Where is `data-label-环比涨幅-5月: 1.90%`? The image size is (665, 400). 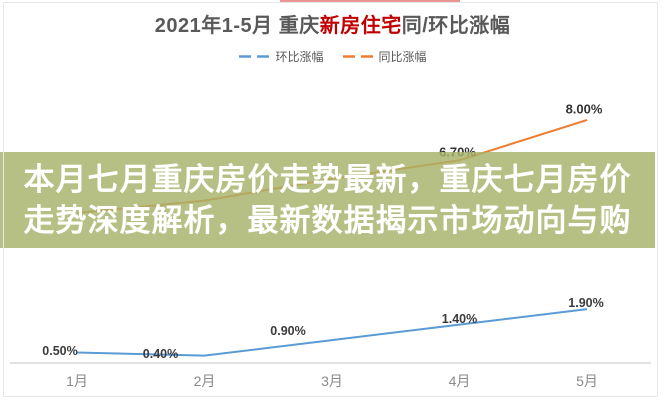
data-label-环比涨幅-5月: 1.90% is located at coordinates (586, 303).